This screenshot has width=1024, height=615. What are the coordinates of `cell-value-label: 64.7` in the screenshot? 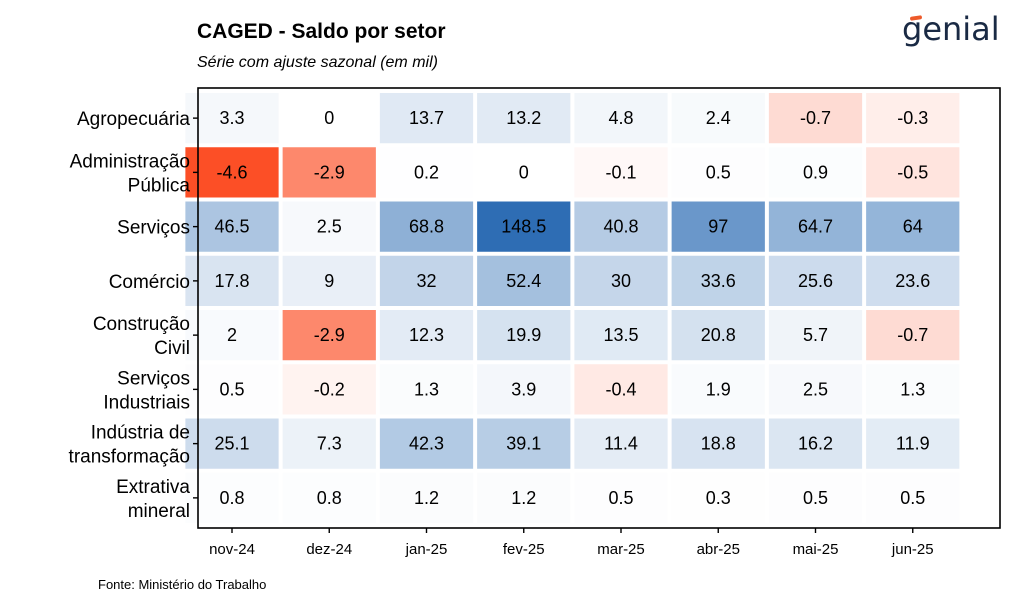 It's located at (815, 227).